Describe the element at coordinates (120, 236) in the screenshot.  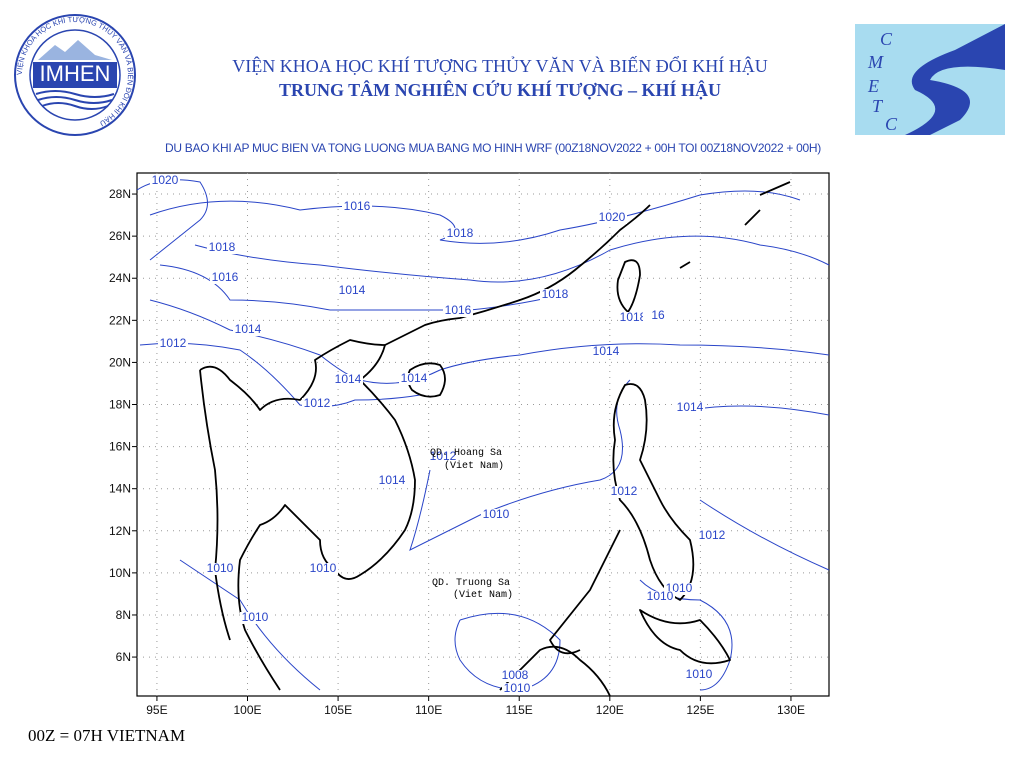
I see `y-tick-label: 26N` at that location.